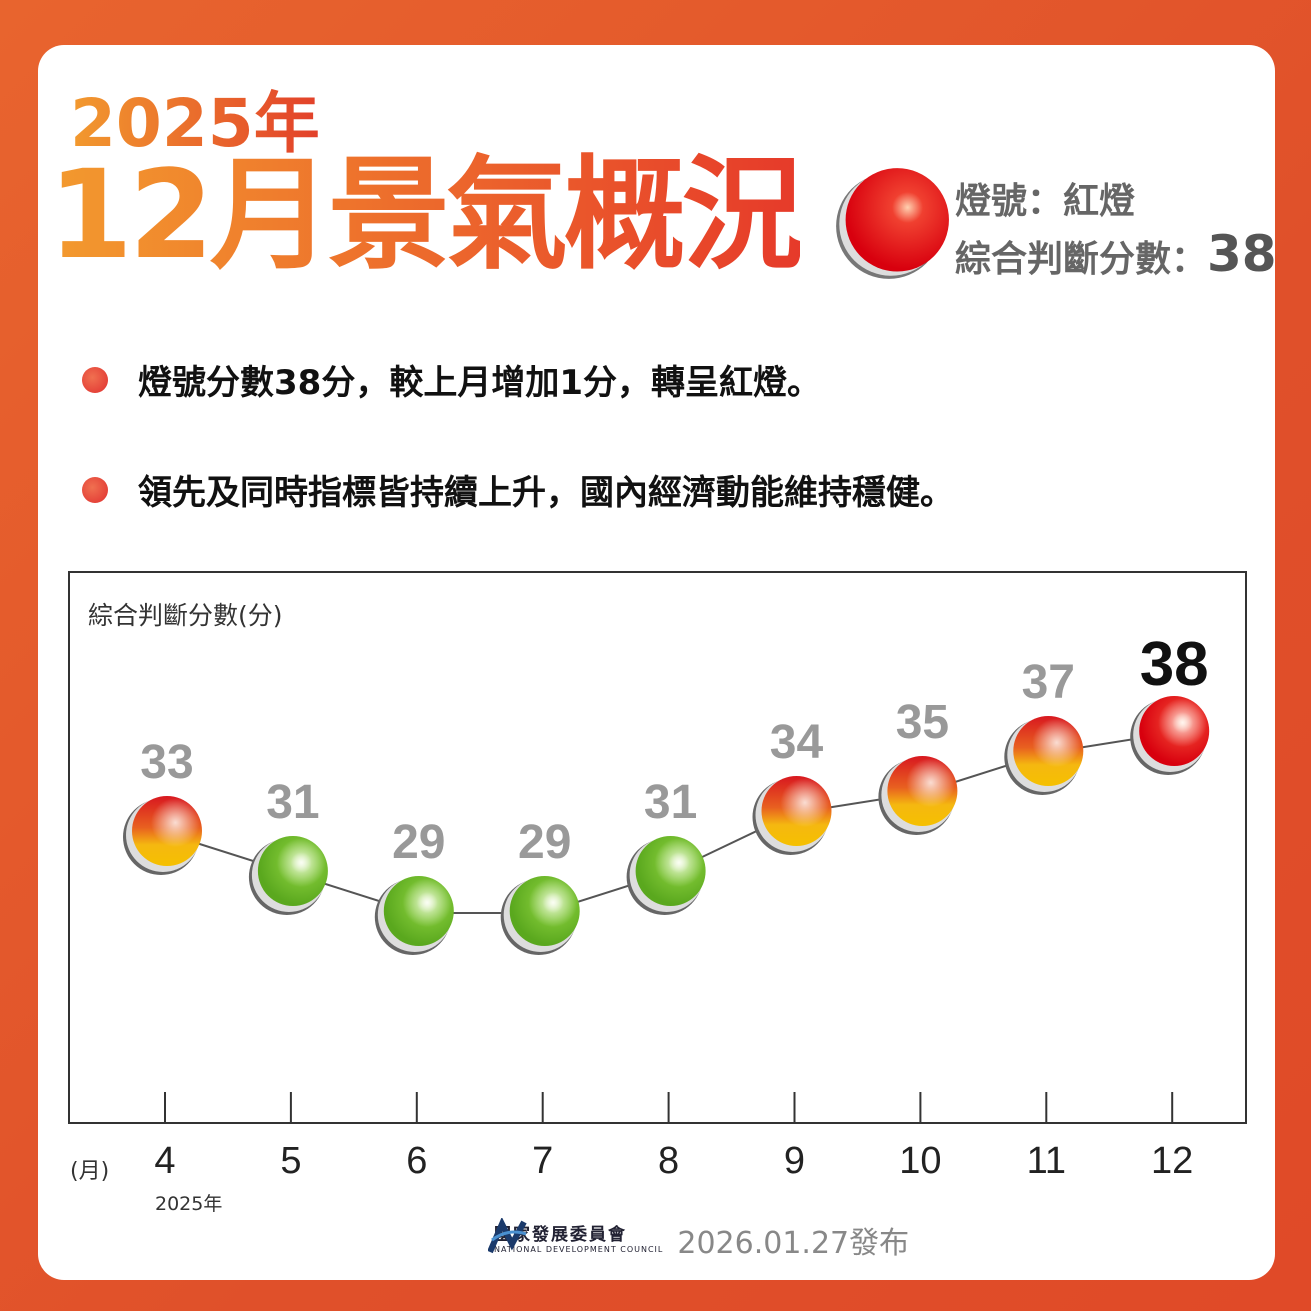 The height and width of the screenshot is (1311, 1311). Describe the element at coordinates (1045, 201) in the screenshot. I see `signal-label: 燈號：紅燈` at that location.